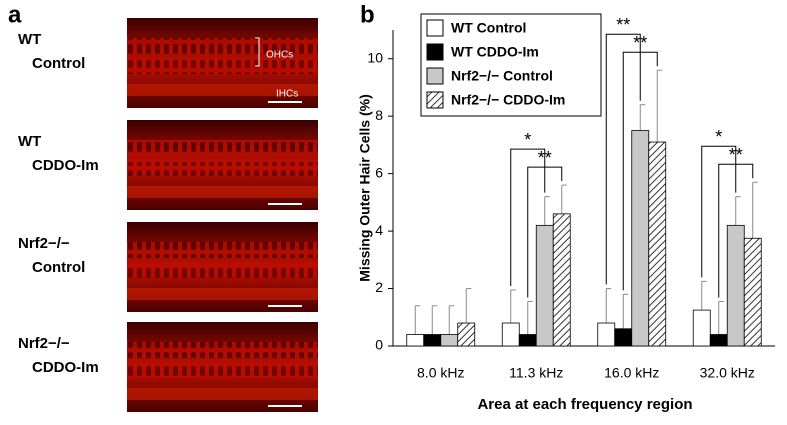 The width and height of the screenshot is (787, 425). What do you see at coordinates (379, 230) in the screenshot?
I see `y-tick-label: 4` at bounding box center [379, 230].